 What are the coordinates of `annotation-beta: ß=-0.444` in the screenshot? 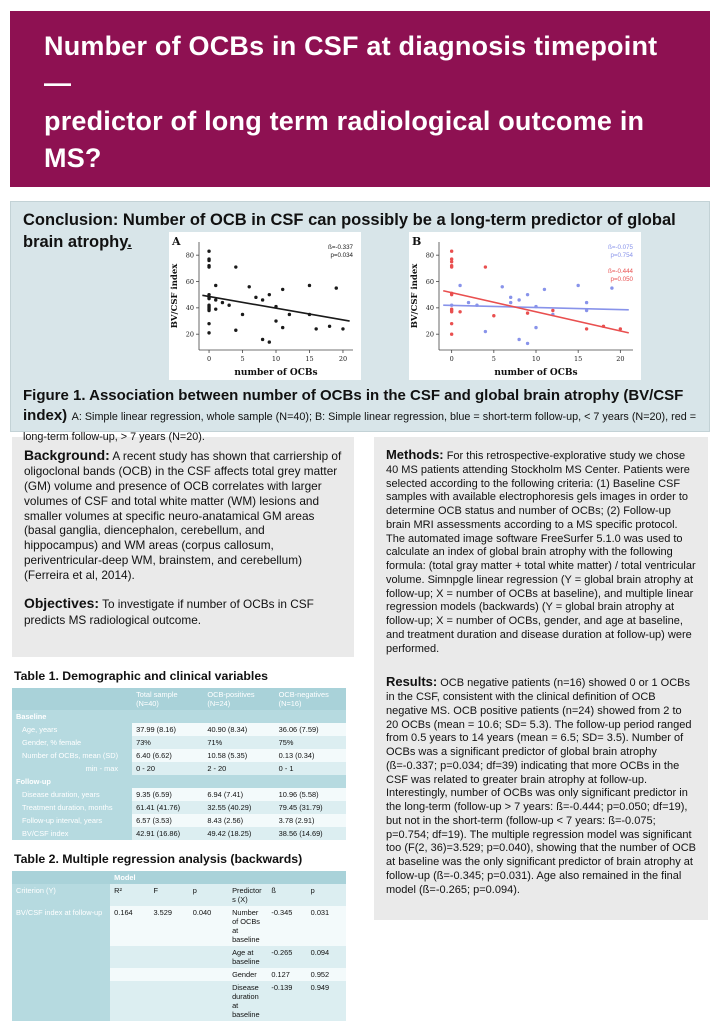 It's located at (620, 271).